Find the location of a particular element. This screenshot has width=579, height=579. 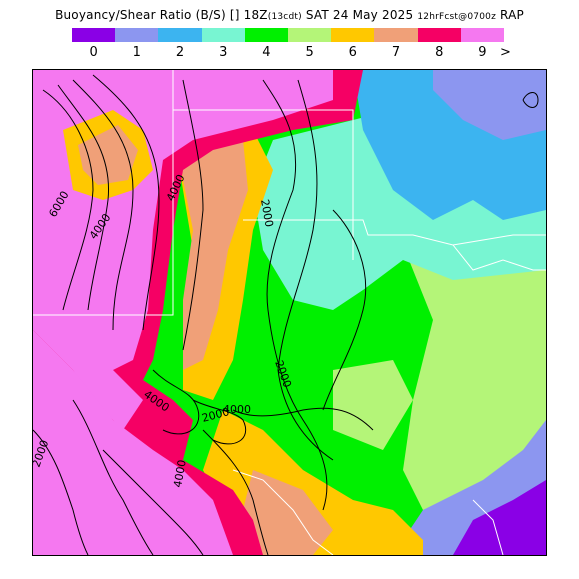

title-main: Buoyancy/Shear Ratio (B/S) is located at coordinates (140, 15).